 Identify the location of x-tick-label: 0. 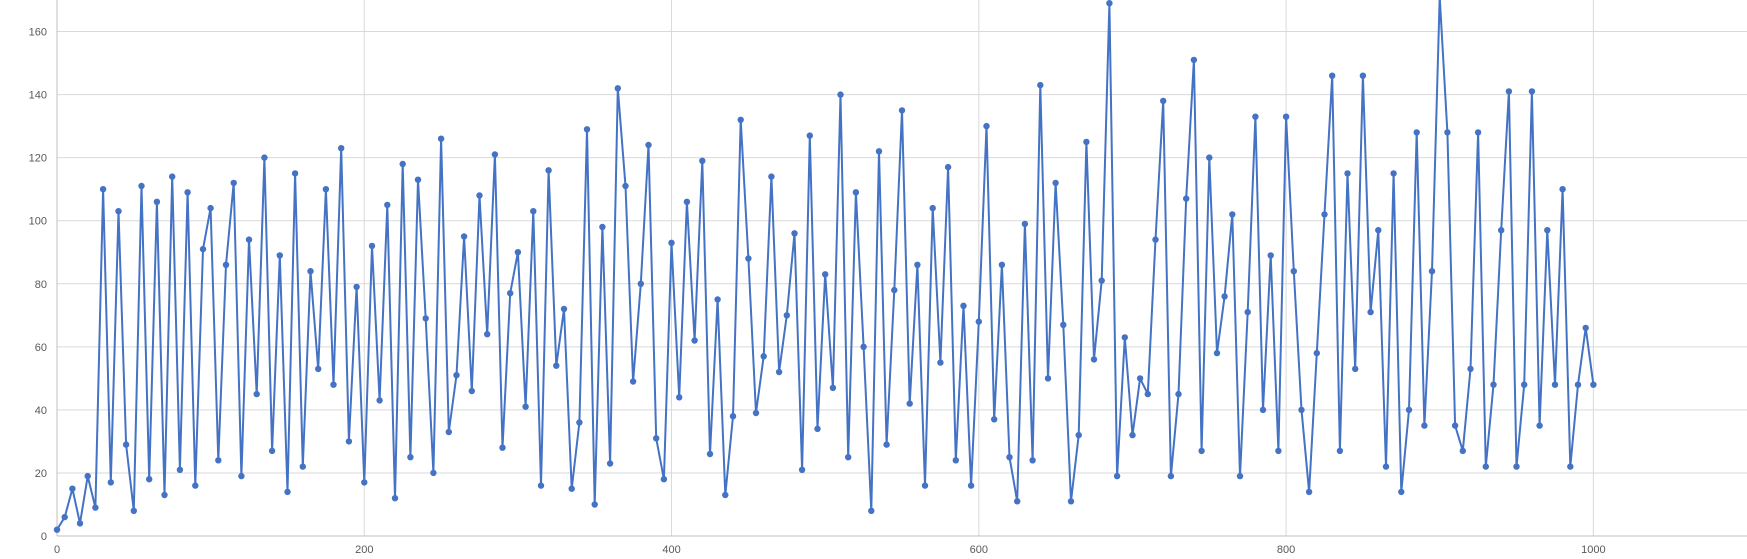
(57, 550).